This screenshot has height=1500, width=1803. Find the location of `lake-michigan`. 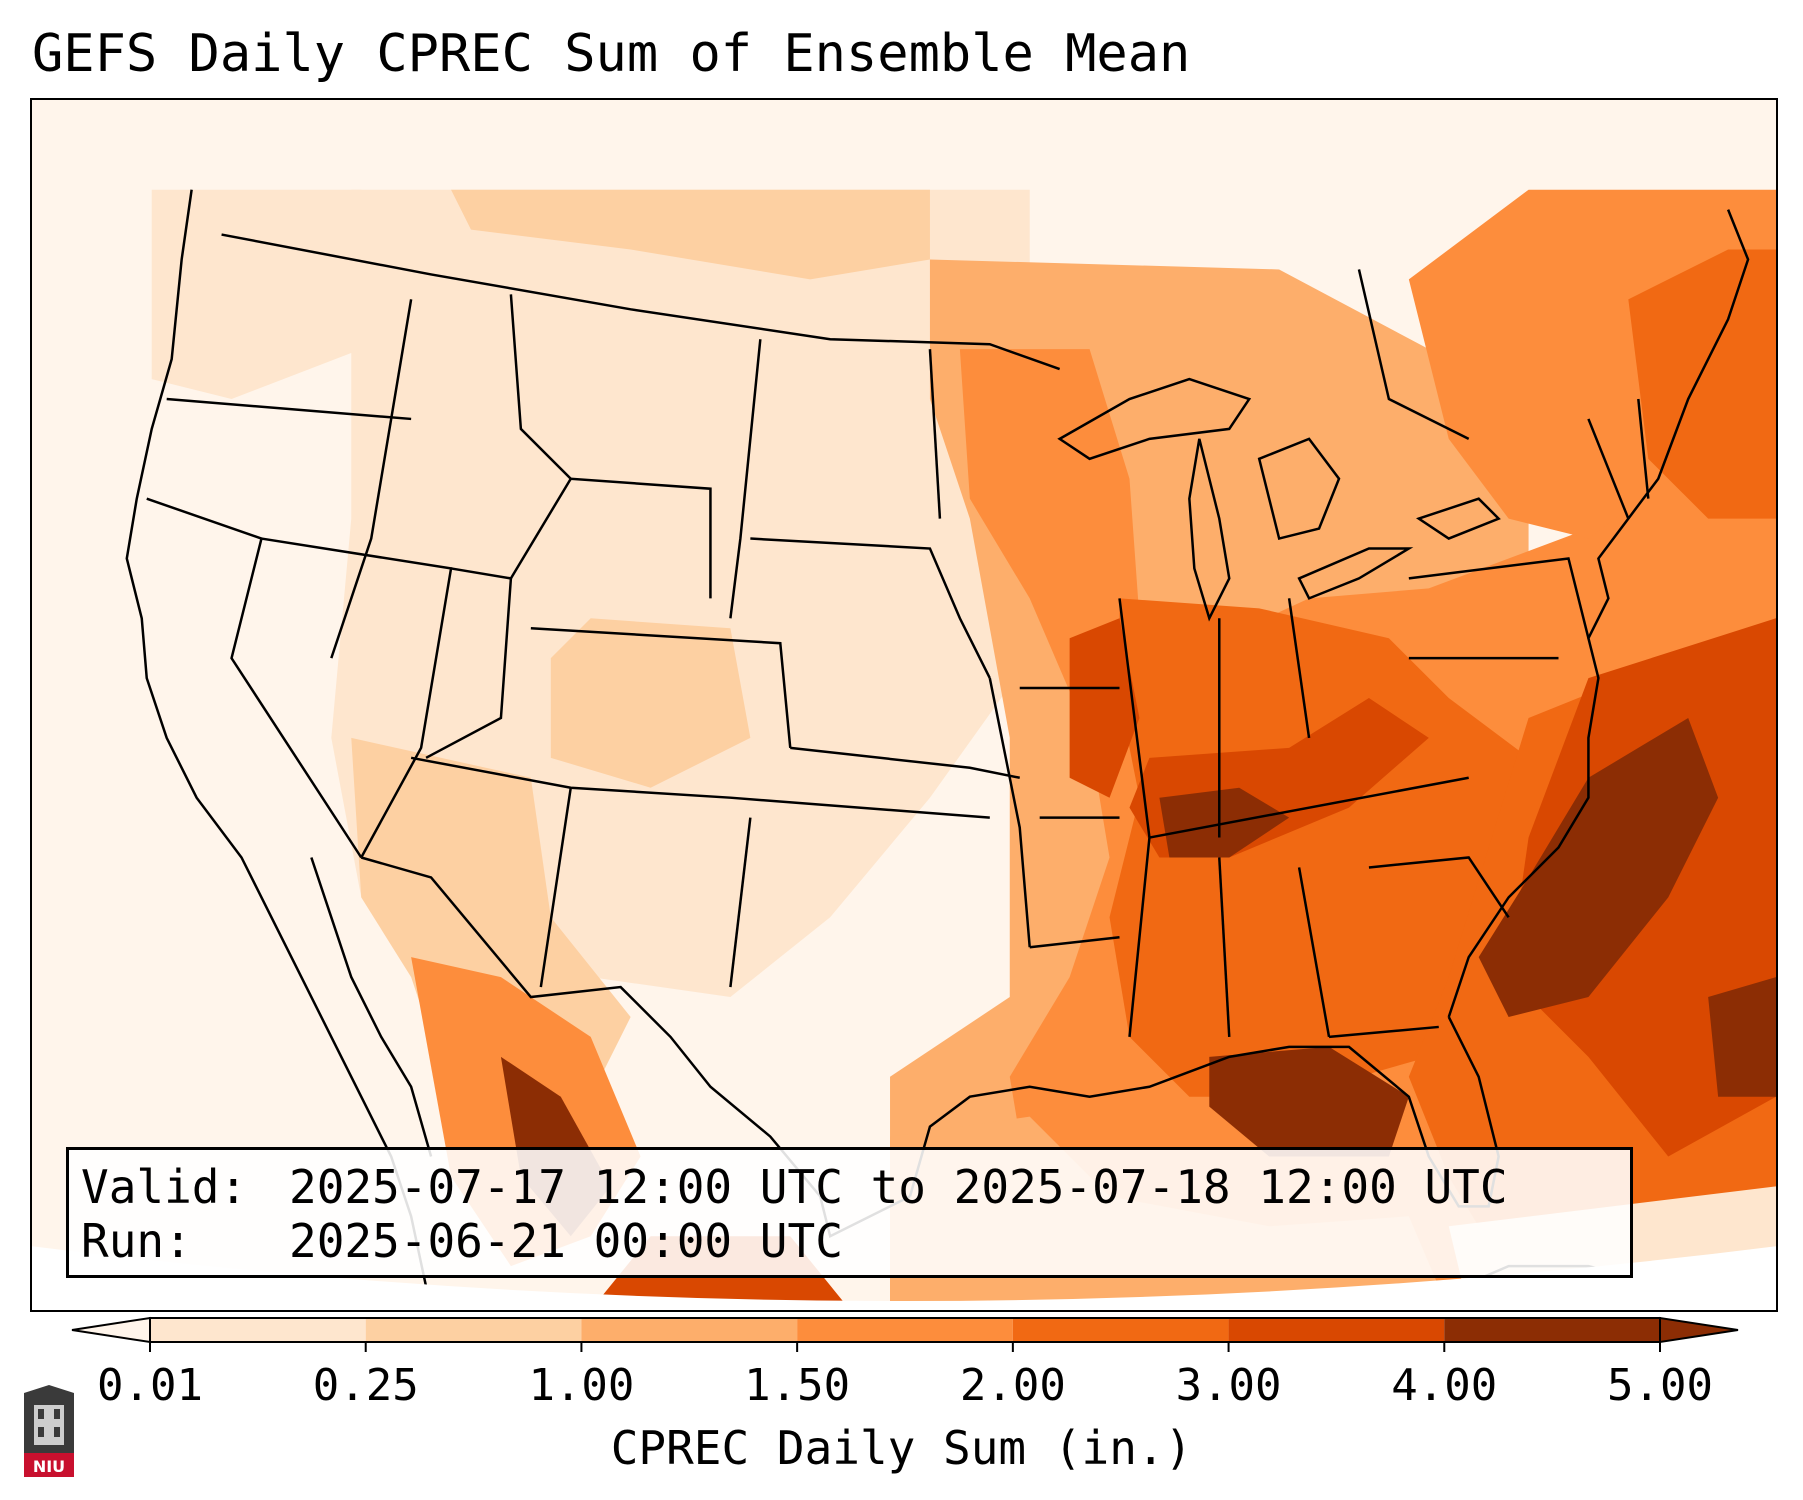

lake-michigan is located at coordinates (1209, 530).